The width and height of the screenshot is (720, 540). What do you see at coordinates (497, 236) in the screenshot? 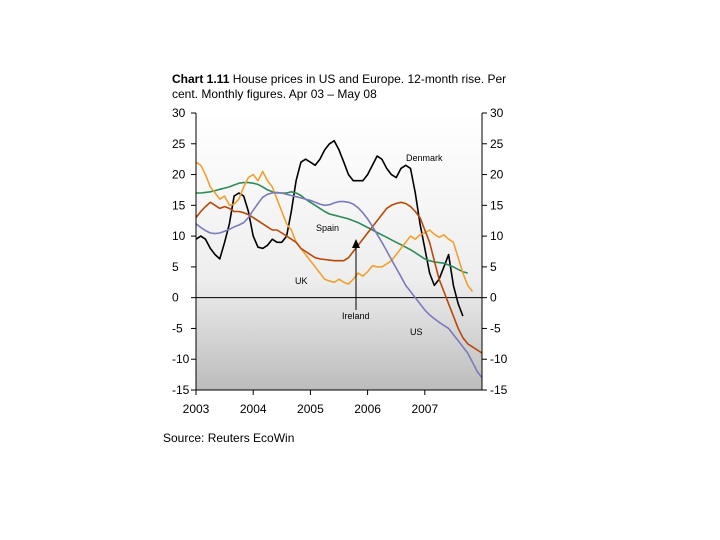
I see `y-tick-label-right: 10` at bounding box center [497, 236].